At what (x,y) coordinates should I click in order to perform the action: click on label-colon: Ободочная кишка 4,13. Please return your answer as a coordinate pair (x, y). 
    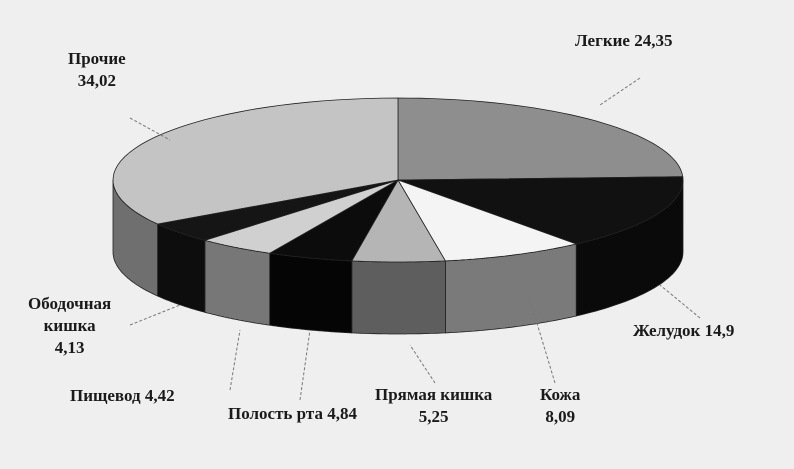
    Looking at the image, I should click on (70, 325).